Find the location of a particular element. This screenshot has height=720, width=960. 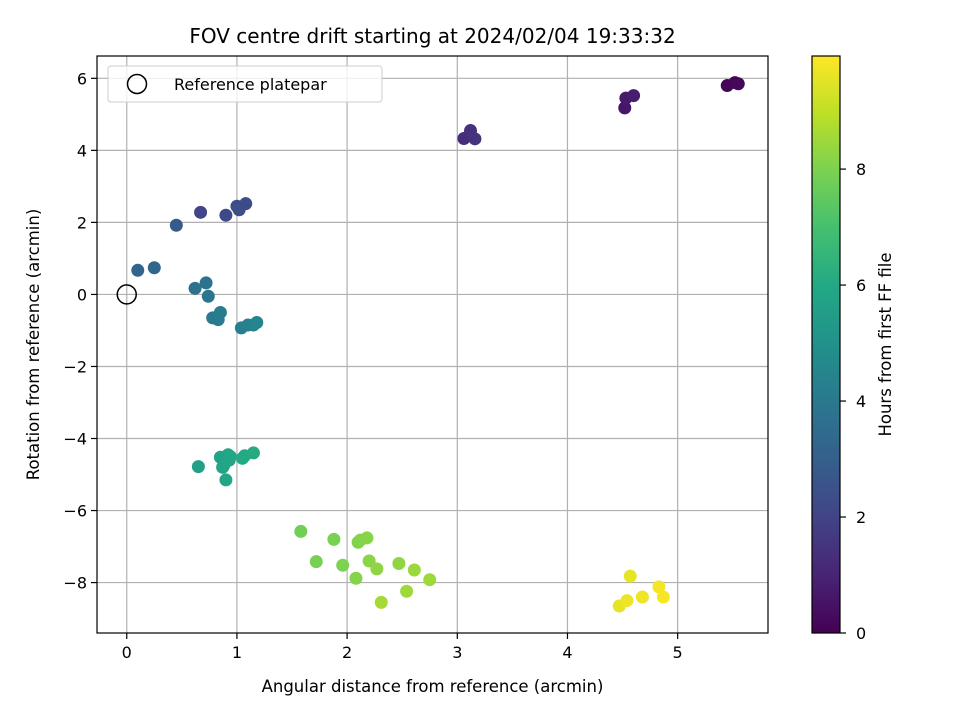

x-tick-label: 1 is located at coordinates (237, 652).